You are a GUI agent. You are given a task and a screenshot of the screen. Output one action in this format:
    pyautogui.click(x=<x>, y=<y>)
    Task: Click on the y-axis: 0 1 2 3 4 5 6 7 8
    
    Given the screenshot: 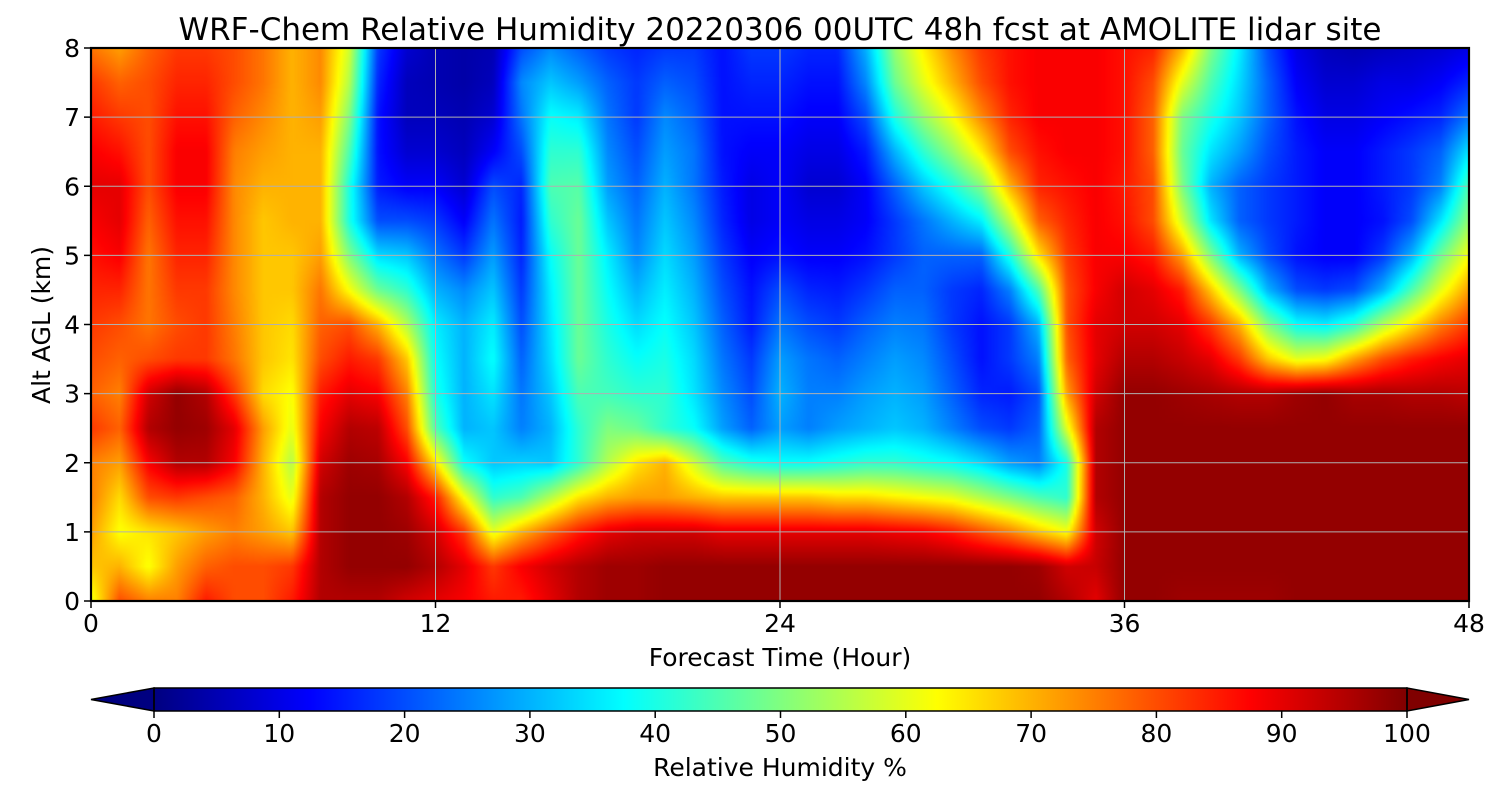 What is the action you would take?
    pyautogui.click(x=77, y=325)
    